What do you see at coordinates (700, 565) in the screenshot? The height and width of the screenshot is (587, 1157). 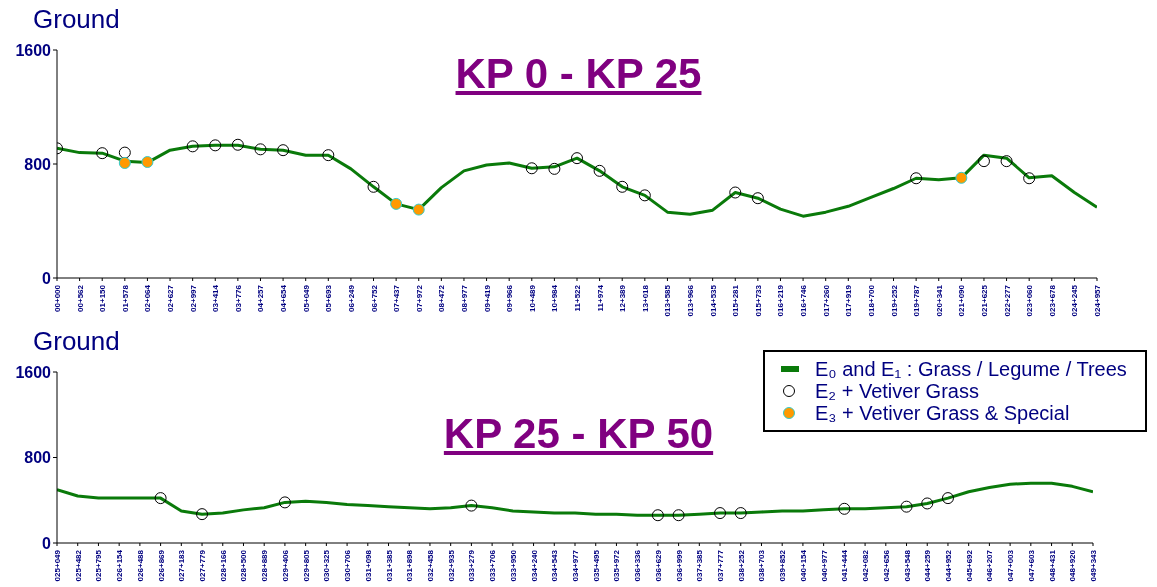 I see `x-tick-label: 037+385` at bounding box center [700, 565].